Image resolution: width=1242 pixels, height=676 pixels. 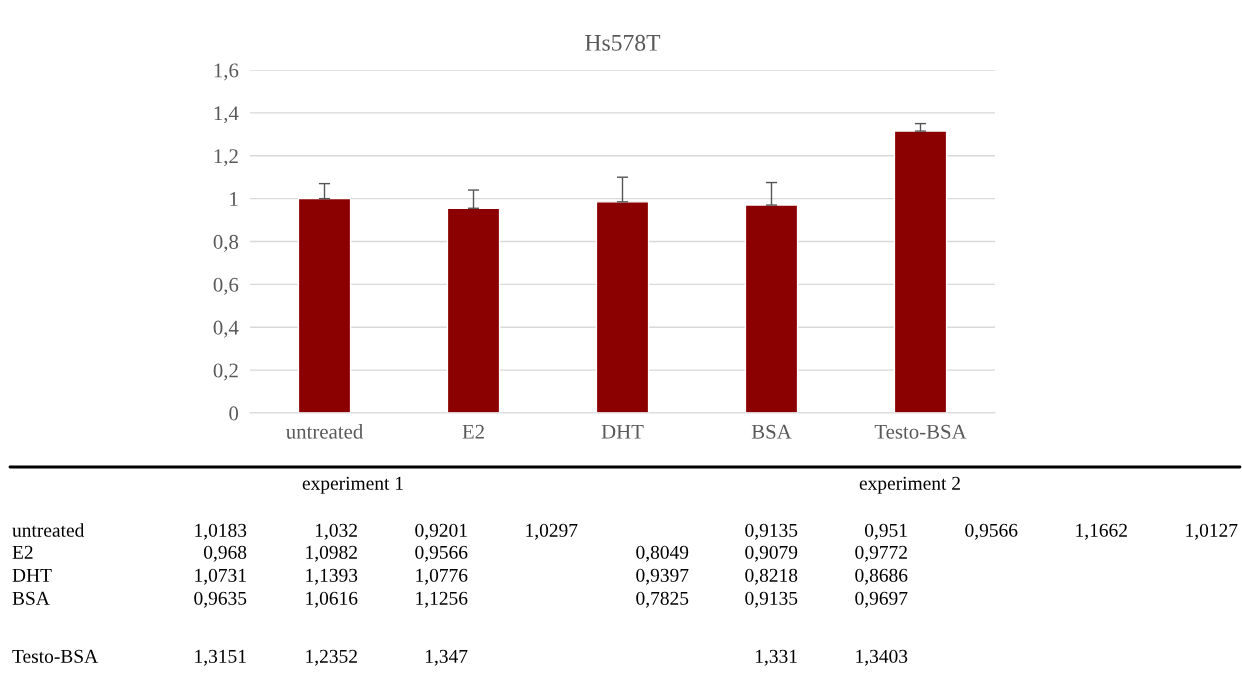 What do you see at coordinates (226, 115) in the screenshot?
I see `y-tick-label: 1,4` at bounding box center [226, 115].